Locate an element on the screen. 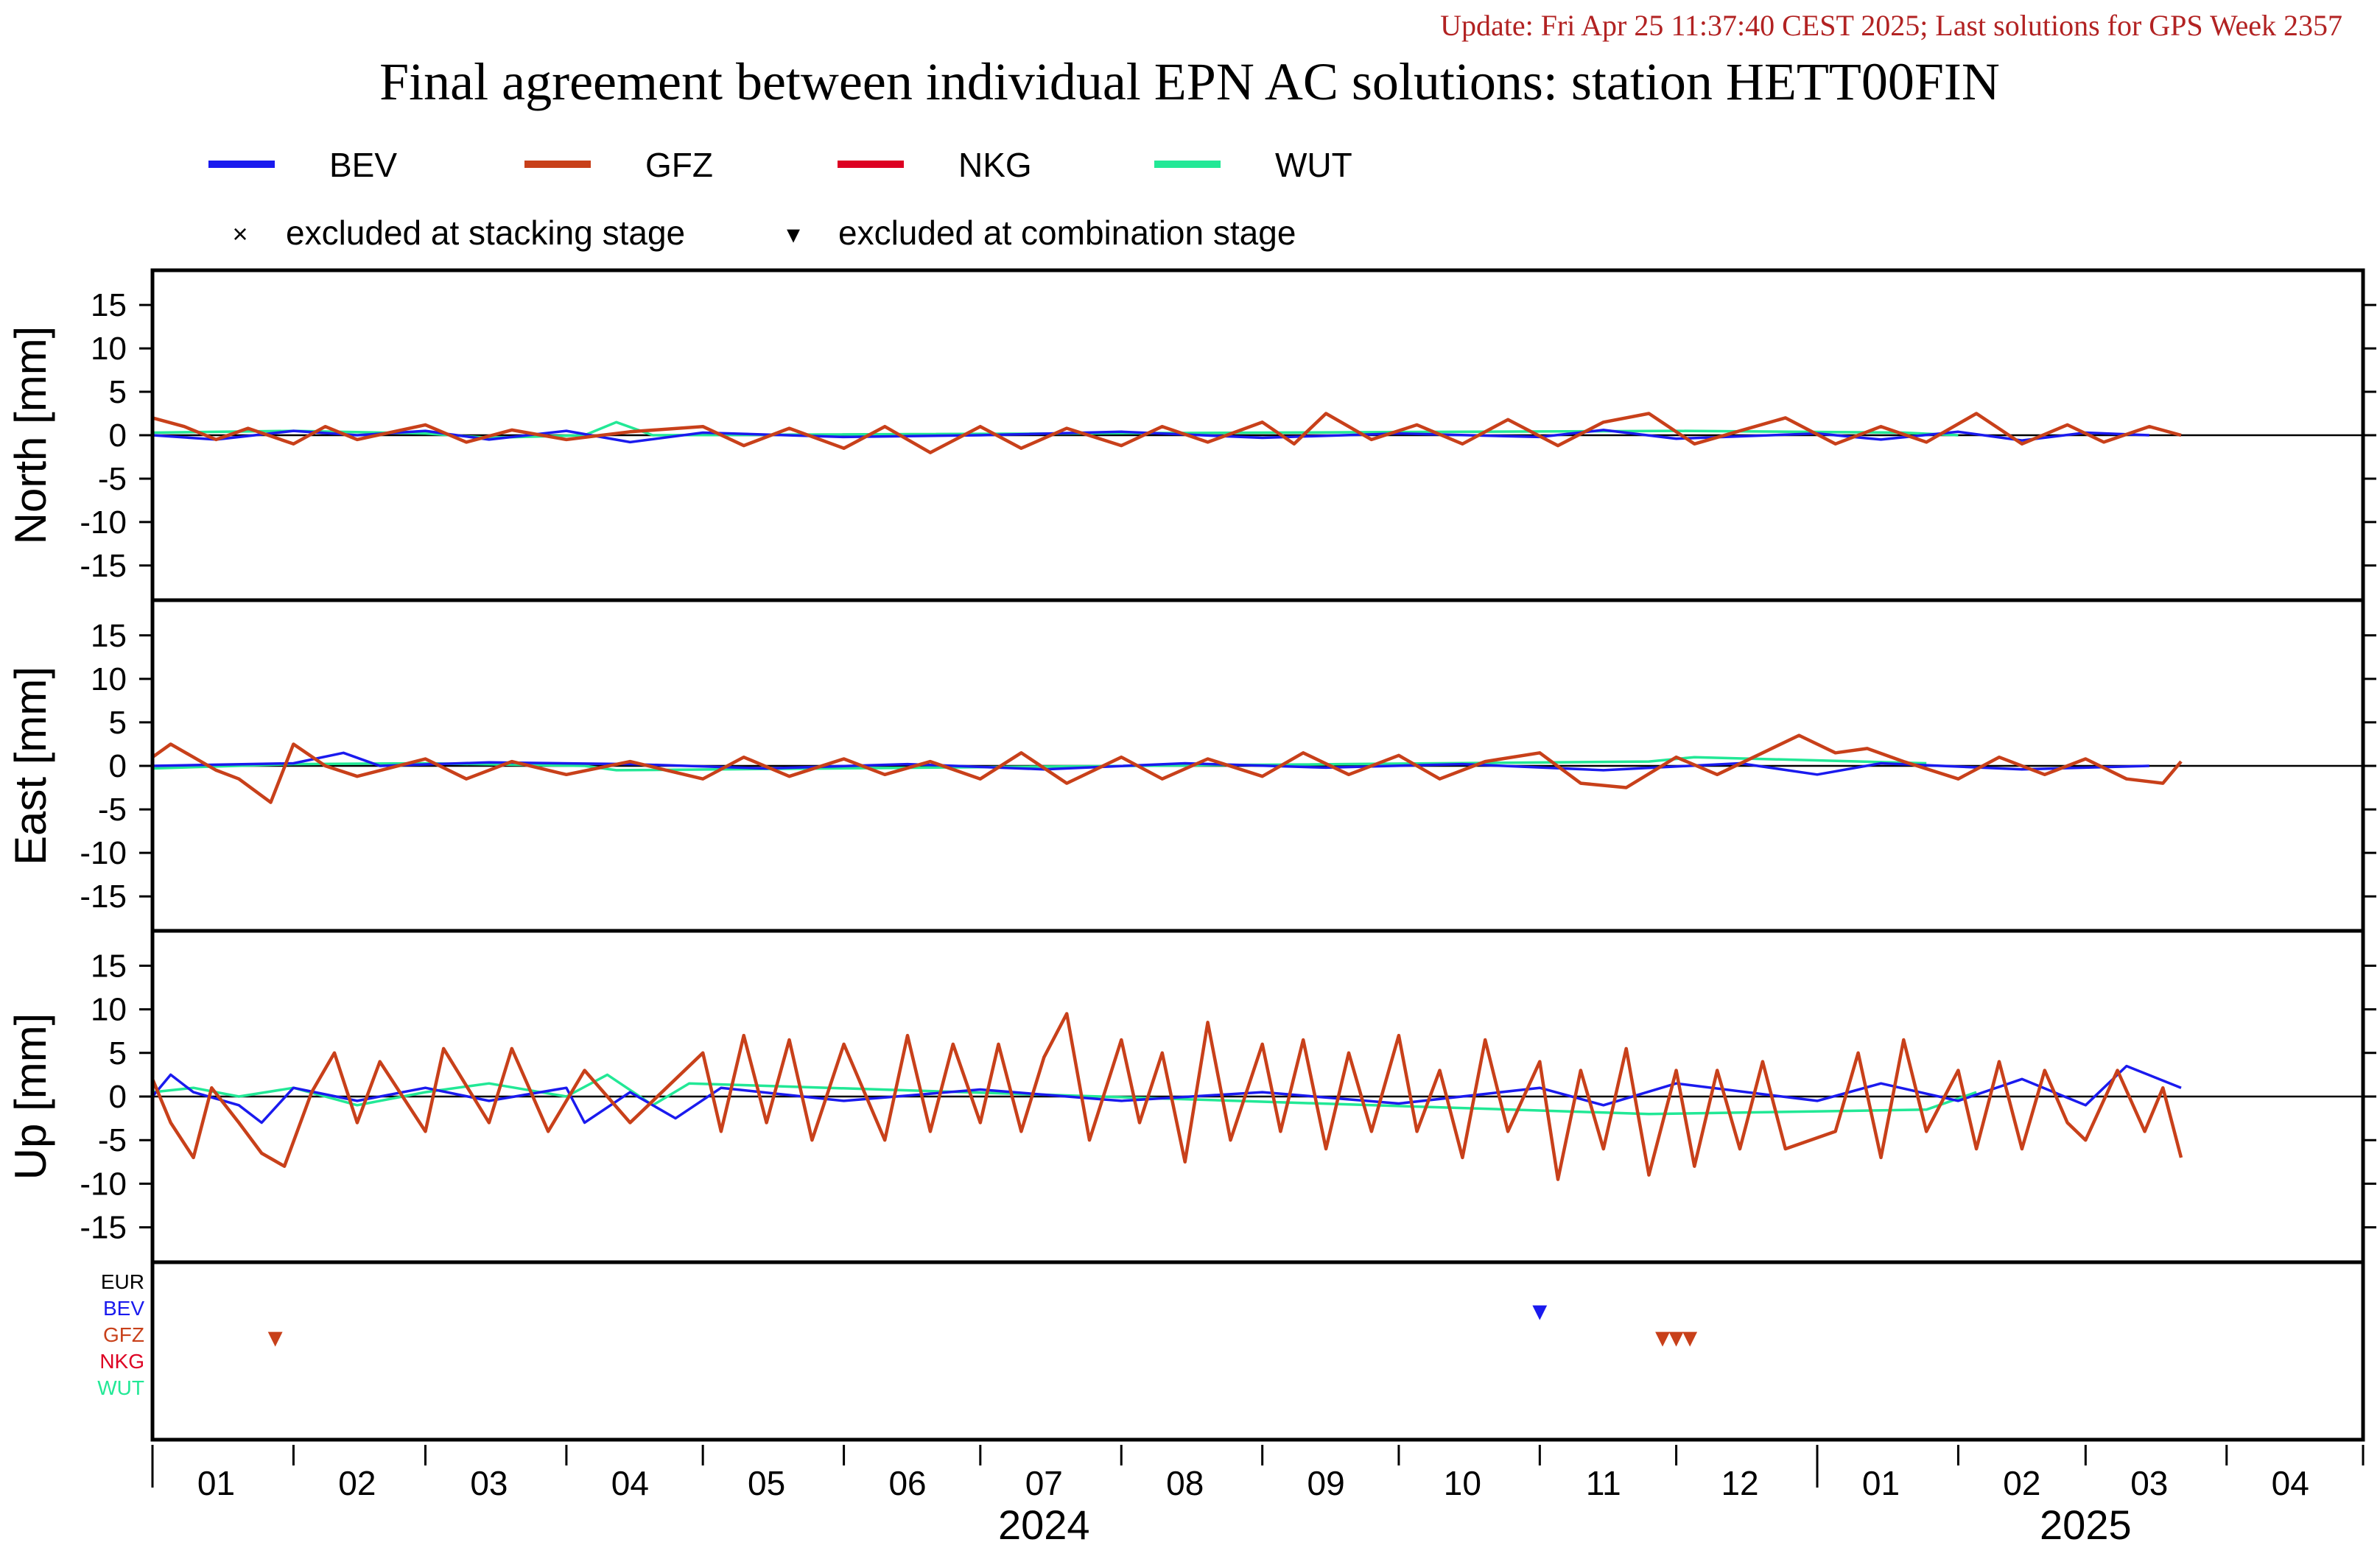 The height and width of the screenshot is (1545, 2380). x-tick-label: 06 is located at coordinates (907, 1483).